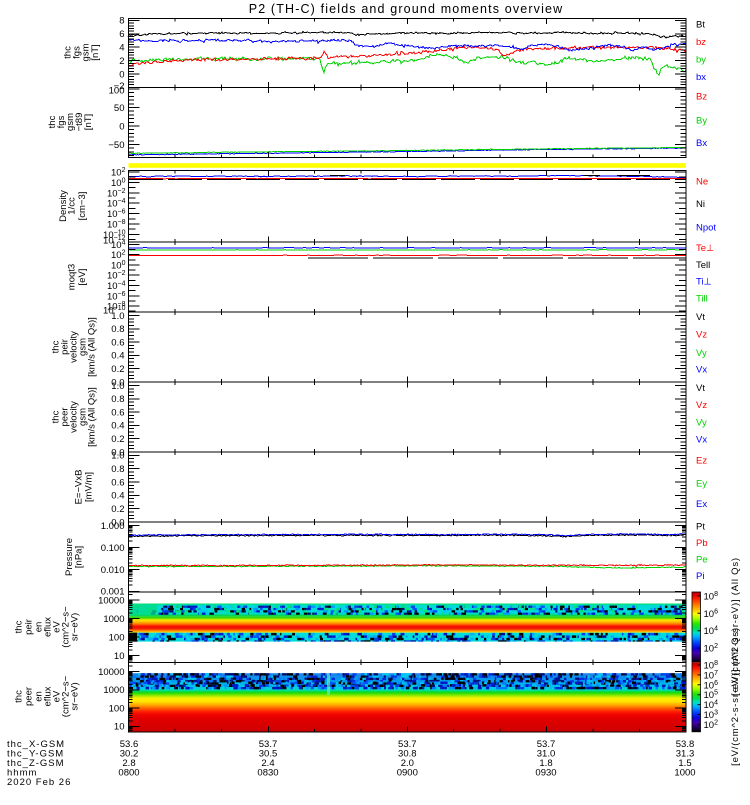 The image size is (750, 805). Describe the element at coordinates (735, 696) in the screenshot. I see `svg-text: [eV/(cm^2-s-sr-eV)] (All Qs)` at that location.